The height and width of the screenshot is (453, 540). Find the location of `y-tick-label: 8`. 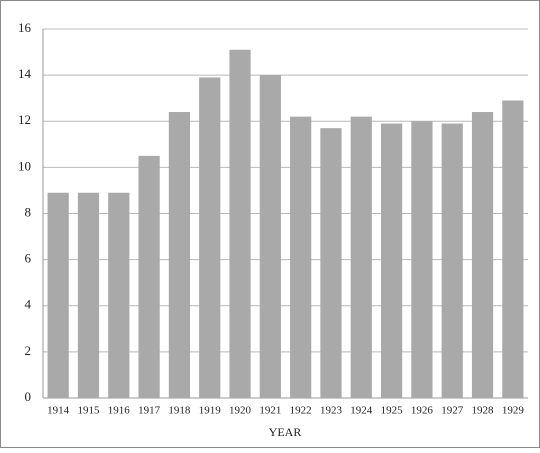

y-tick-label: 8 is located at coordinates (28, 211).